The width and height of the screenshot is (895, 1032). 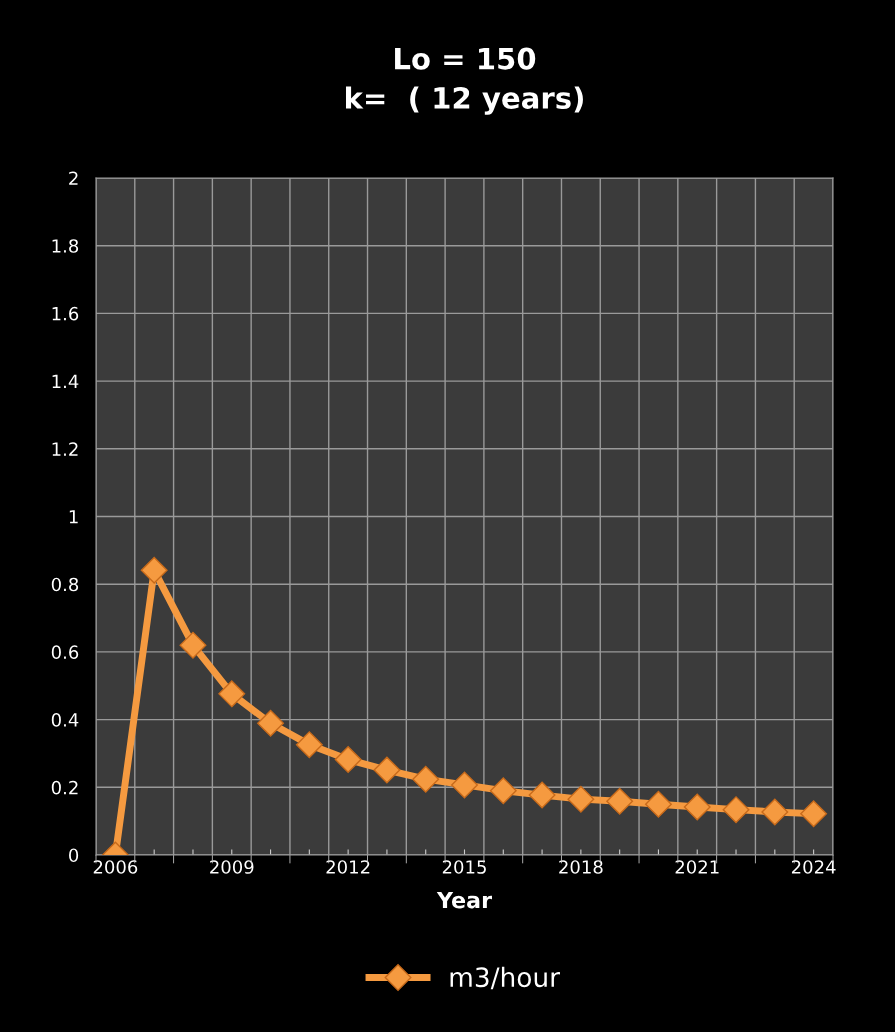 I want to click on y-tick-label: 0.8, so click(x=65, y=584).